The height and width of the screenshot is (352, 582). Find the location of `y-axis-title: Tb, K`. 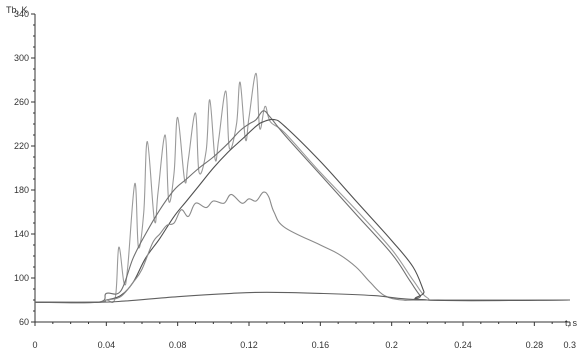

y-axis-title: Tb, K is located at coordinates (17, 10).